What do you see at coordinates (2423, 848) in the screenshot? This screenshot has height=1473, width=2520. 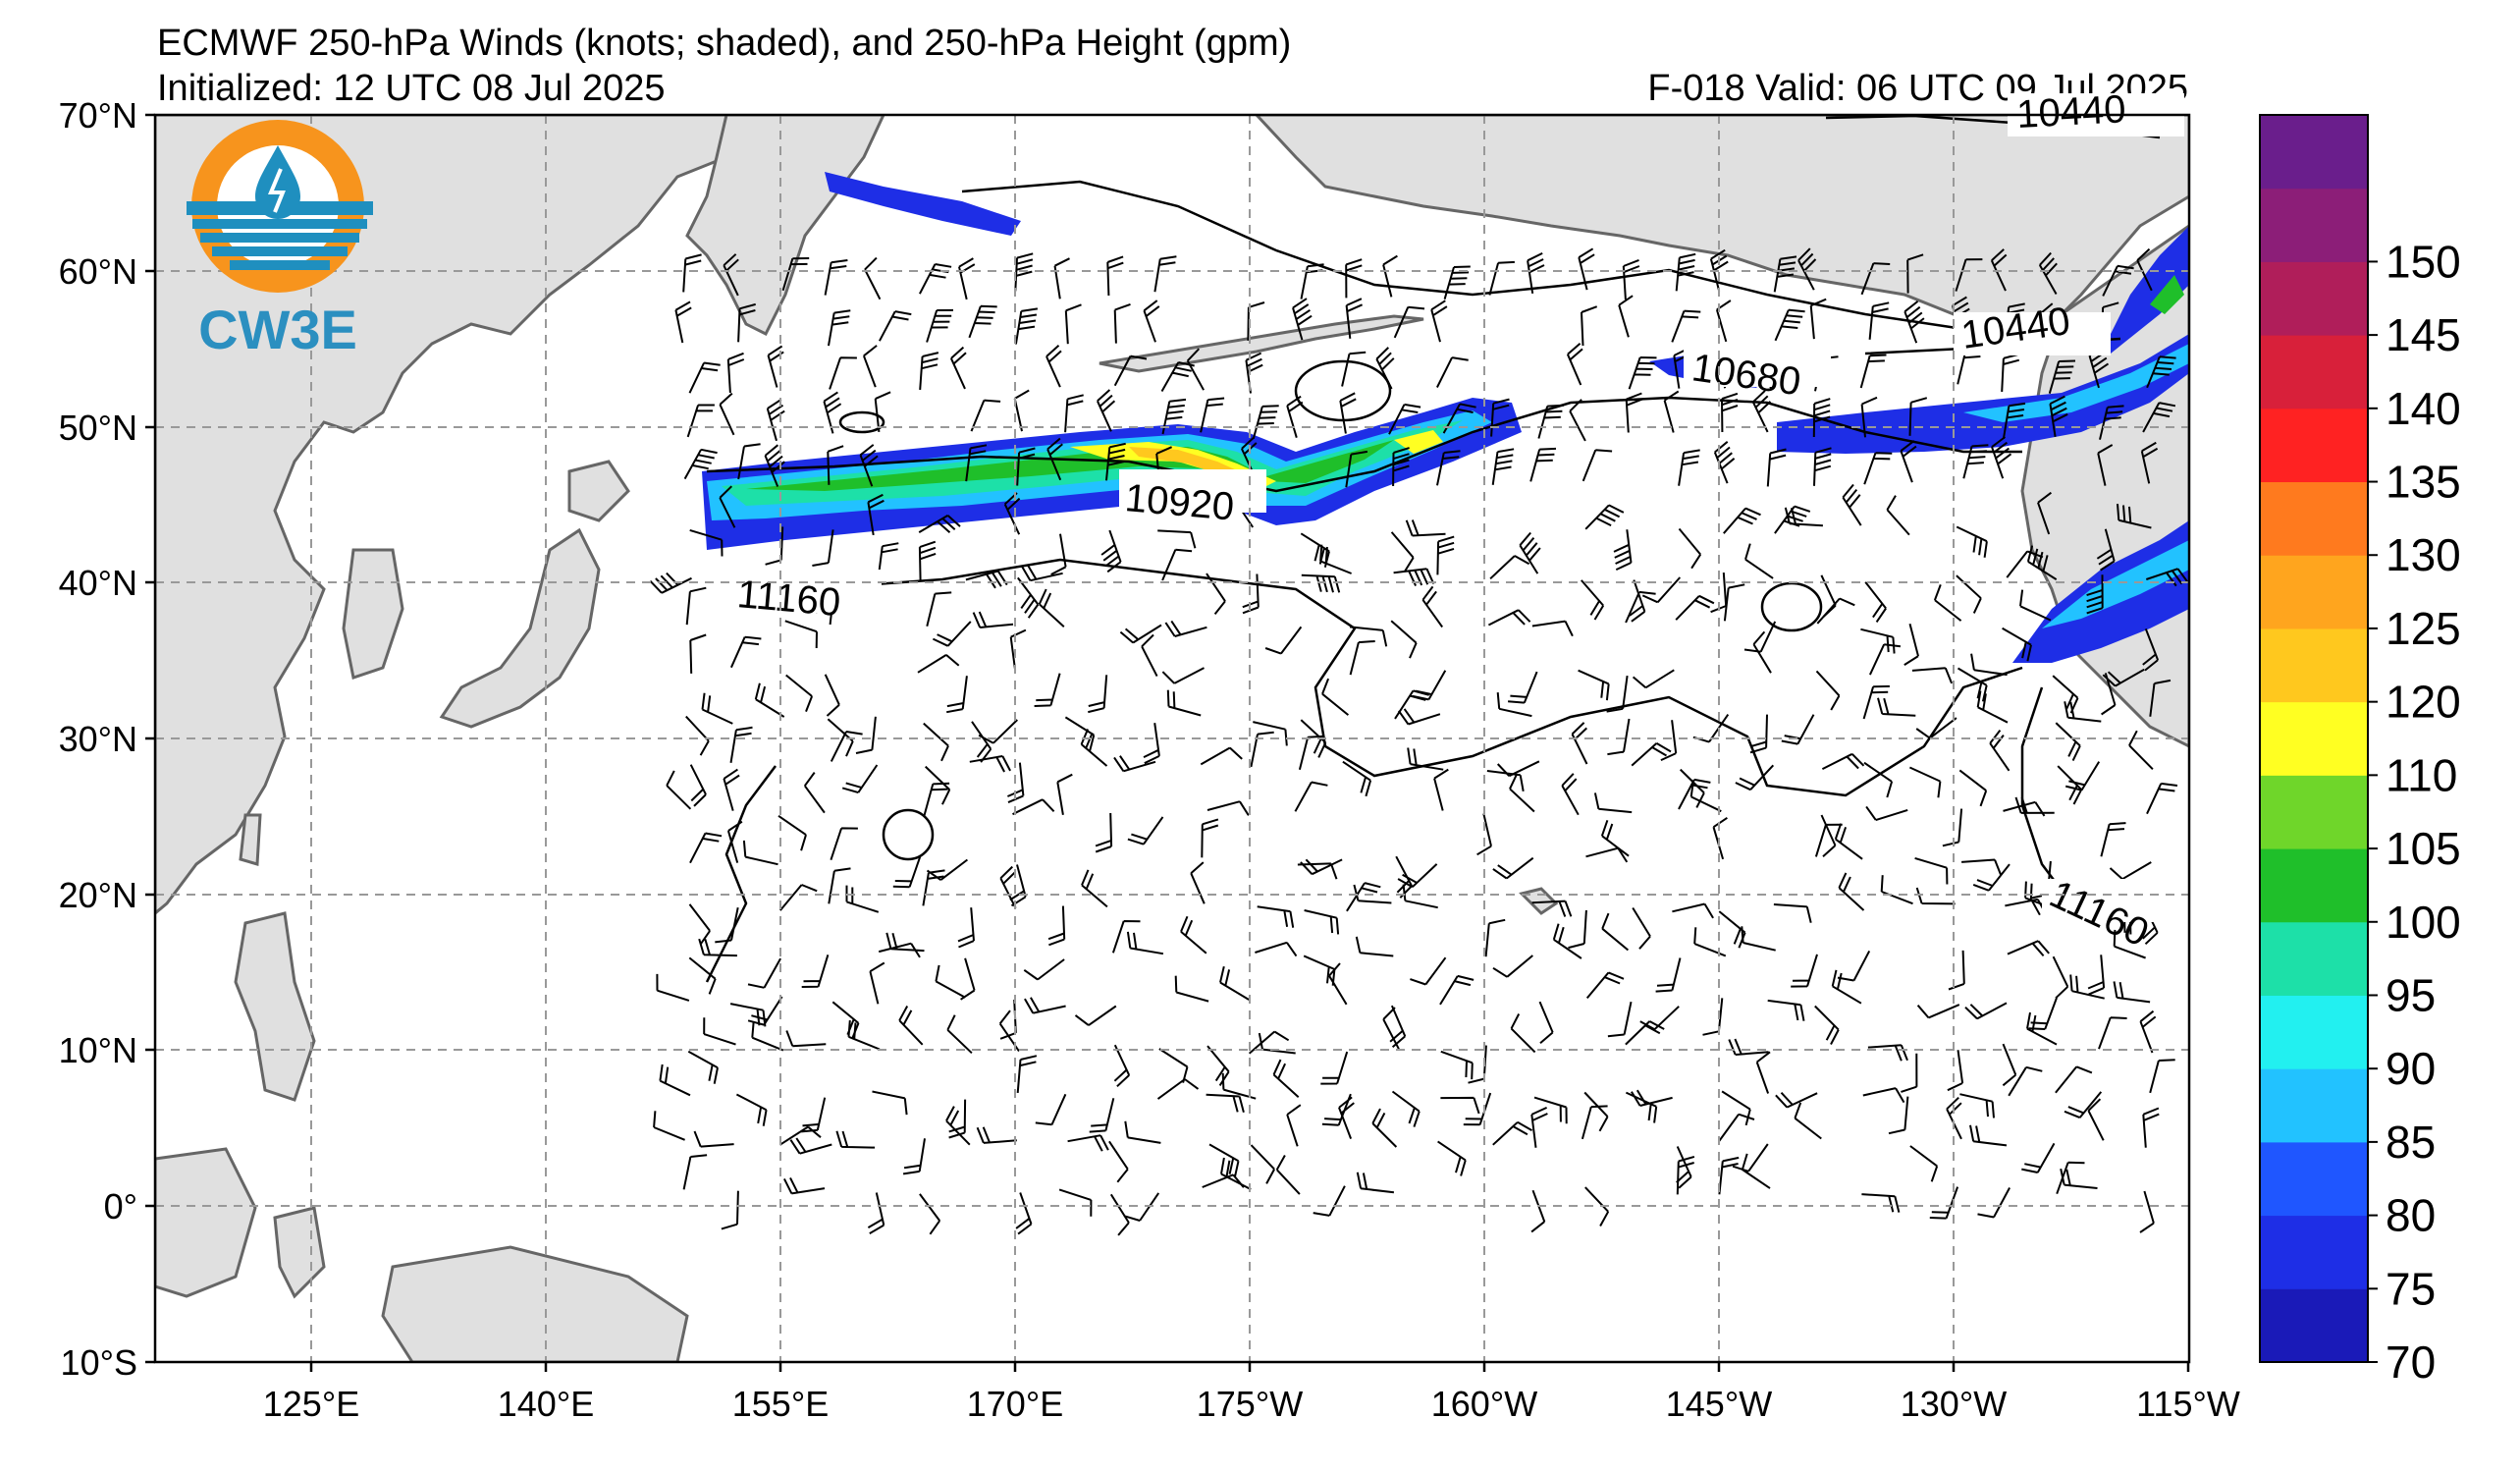 I see `colorbar-label: 105` at bounding box center [2423, 848].